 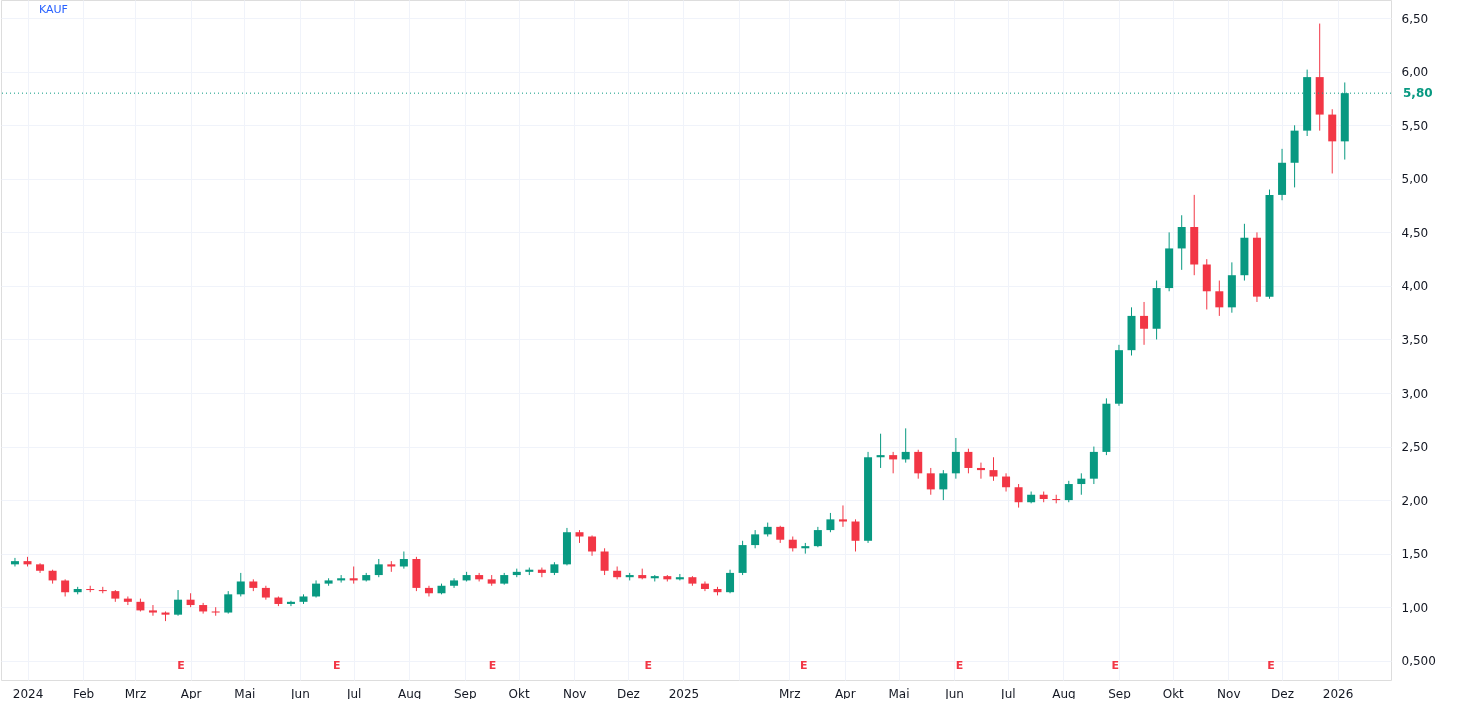 What do you see at coordinates (1415, 72) in the screenshot?
I see `y-tick-label: 6,00` at bounding box center [1415, 72].